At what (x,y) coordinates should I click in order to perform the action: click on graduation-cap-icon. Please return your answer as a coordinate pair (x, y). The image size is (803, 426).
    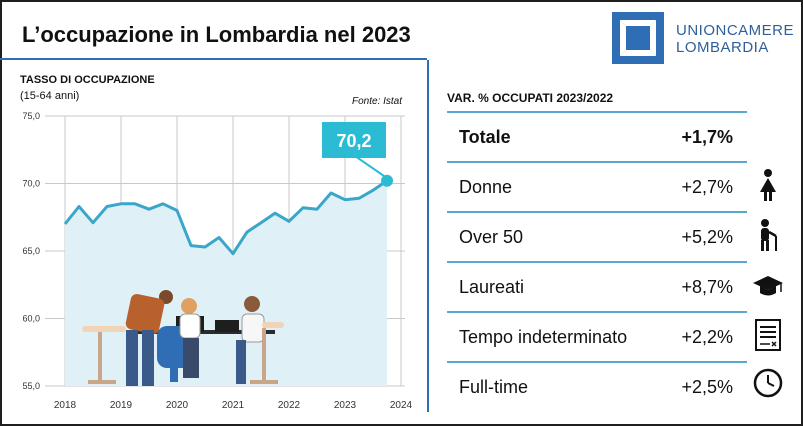
    Looking at the image, I should click on (768, 286).